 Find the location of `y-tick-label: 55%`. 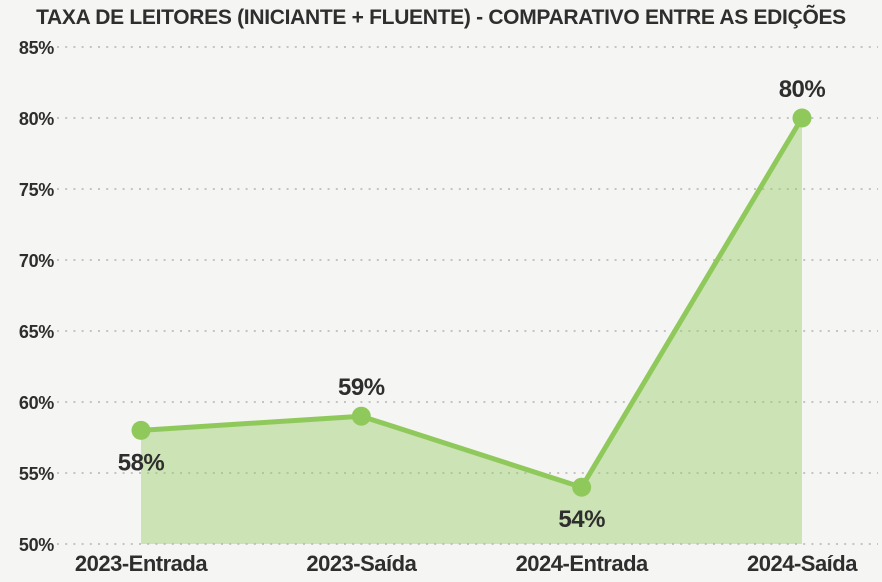

y-tick-label: 55% is located at coordinates (36, 474).